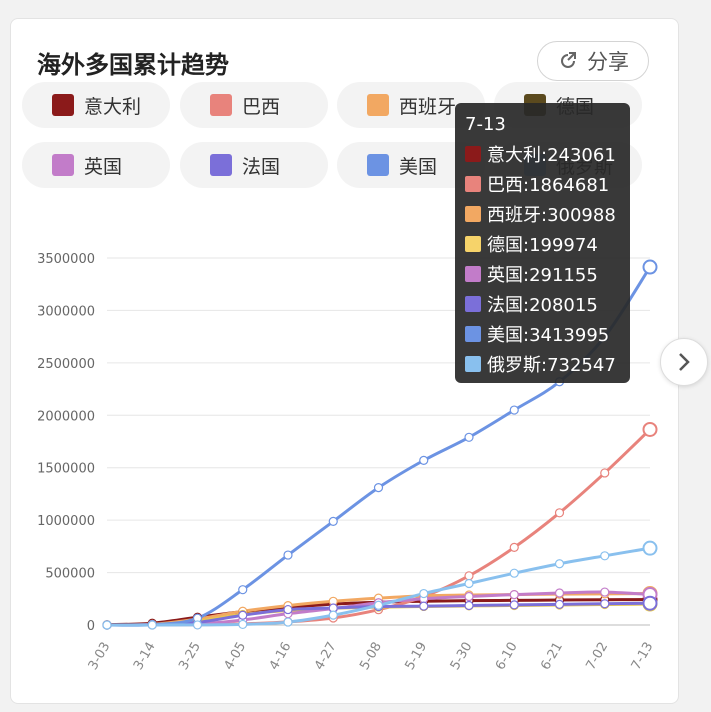 This screenshot has width=711, height=712. What do you see at coordinates (326, 656) in the screenshot?
I see `x-tick-label: 4-27` at bounding box center [326, 656].